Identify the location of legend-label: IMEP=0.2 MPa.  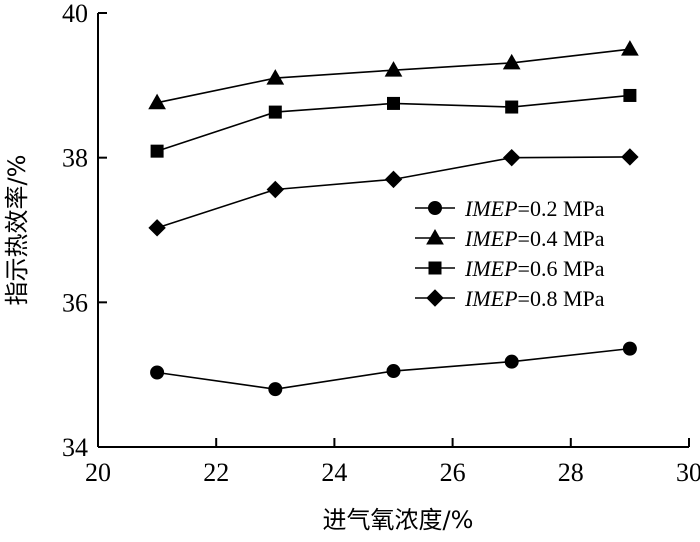
(534, 208).